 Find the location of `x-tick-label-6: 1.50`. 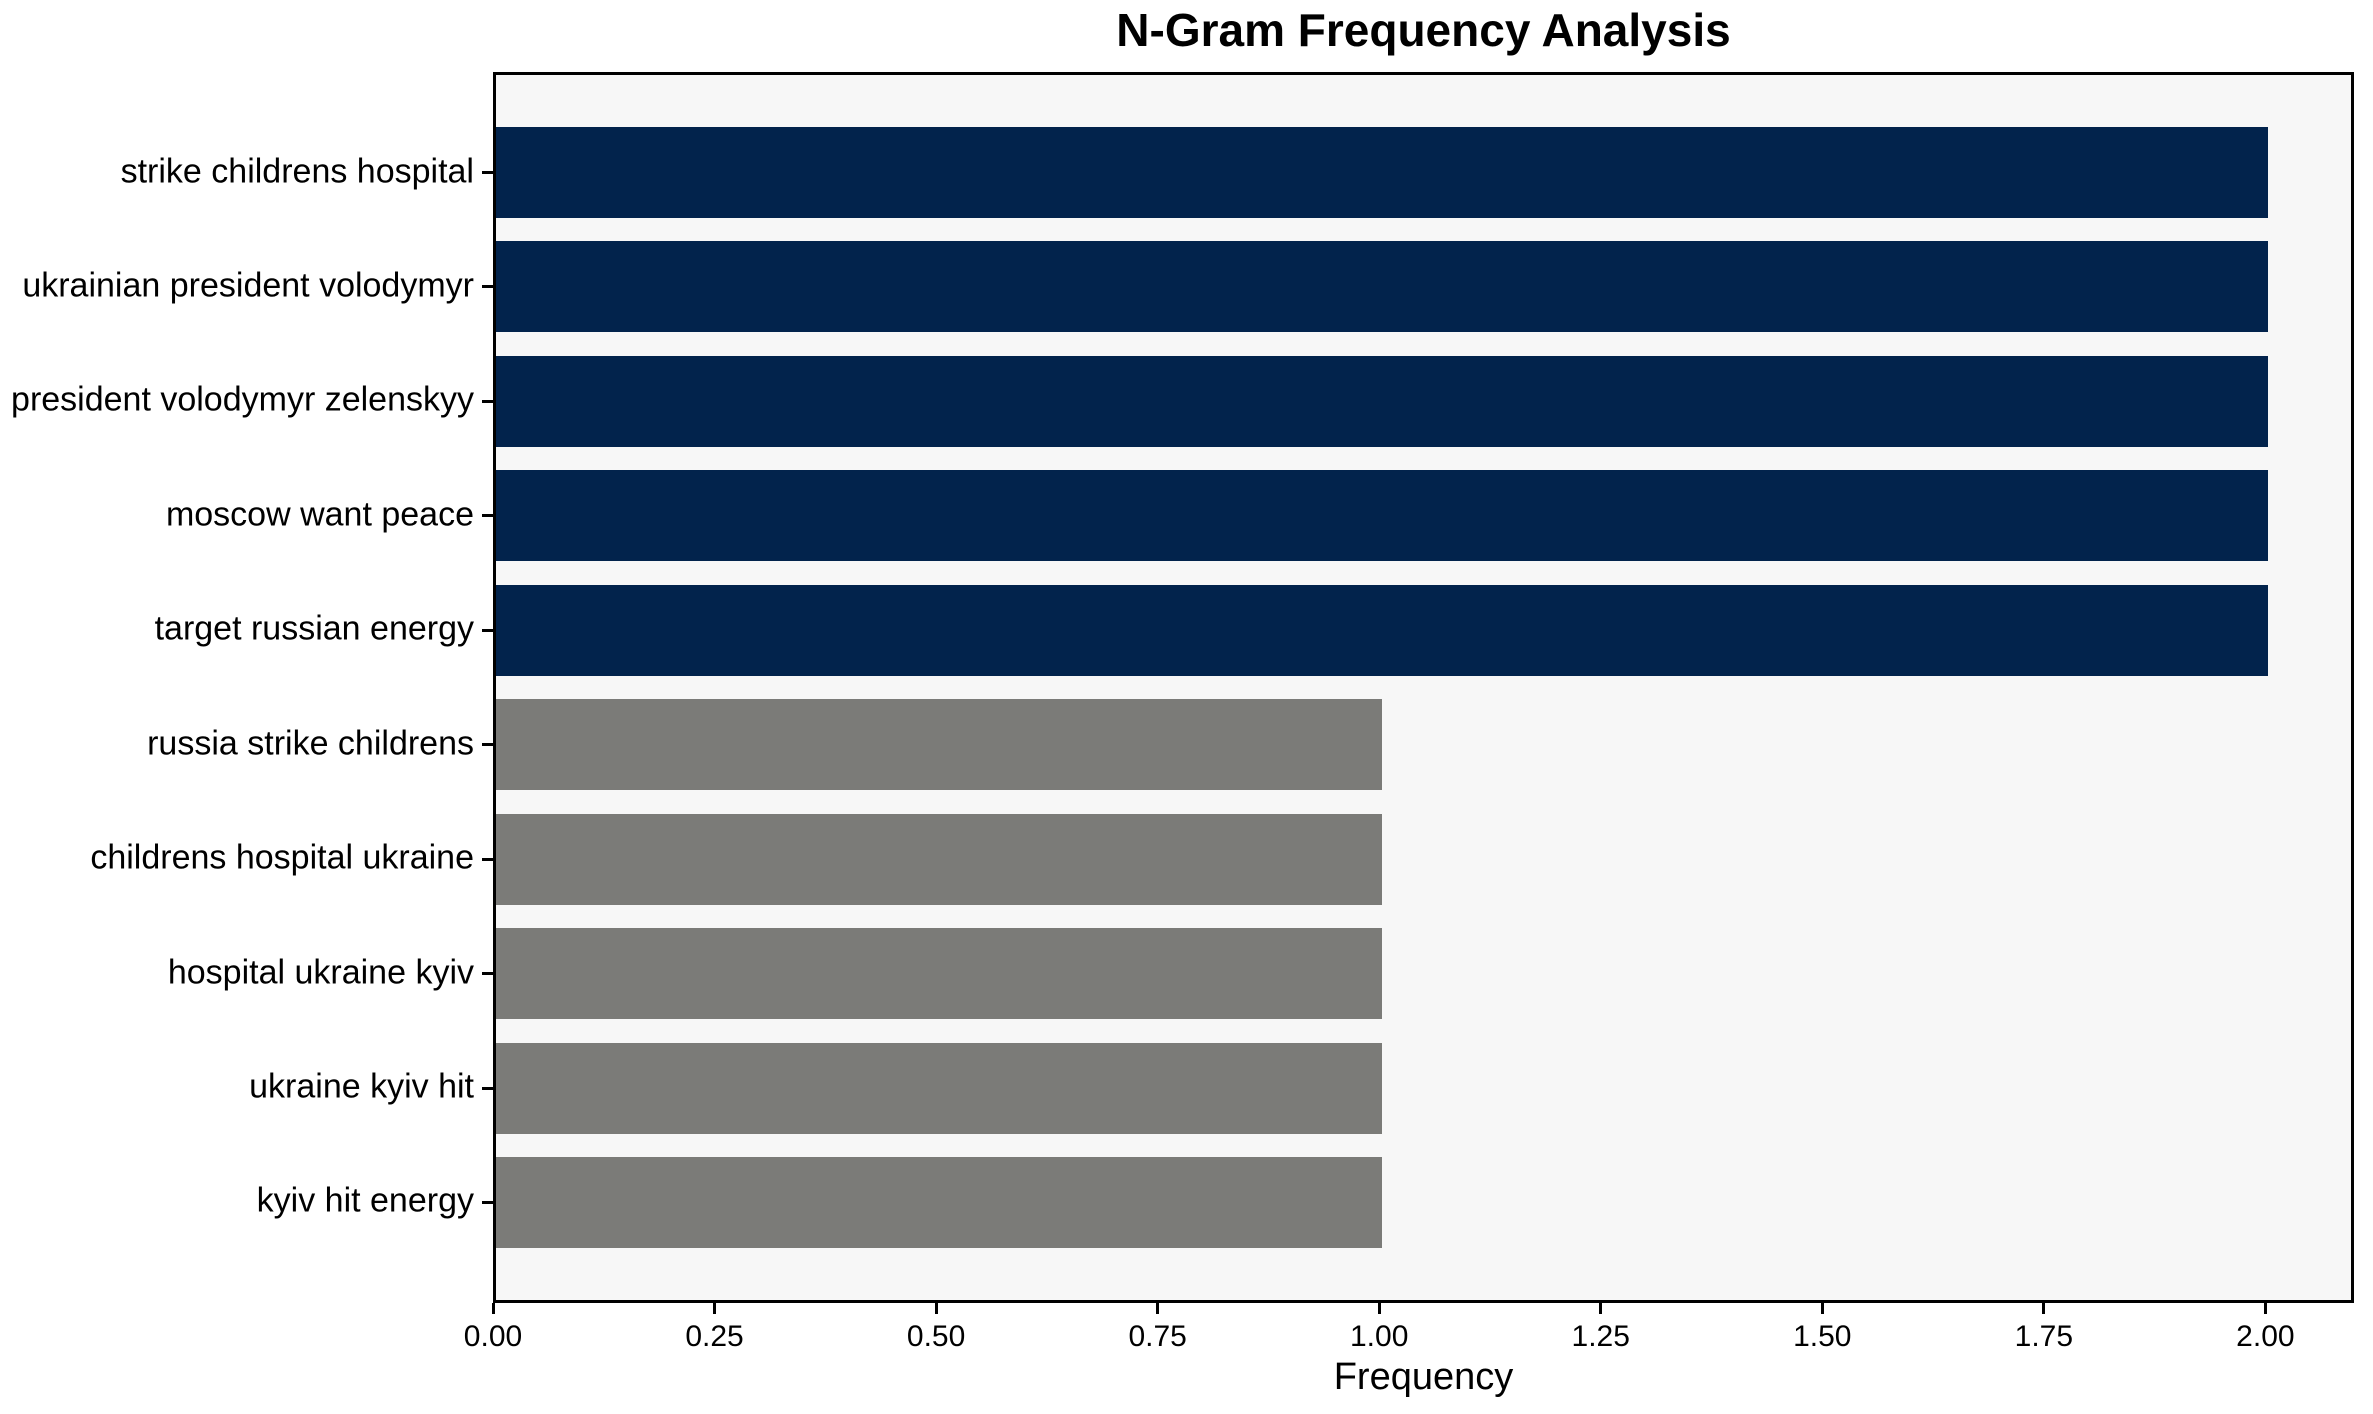

x-tick-label-6: 1.50 is located at coordinates (1822, 1336).